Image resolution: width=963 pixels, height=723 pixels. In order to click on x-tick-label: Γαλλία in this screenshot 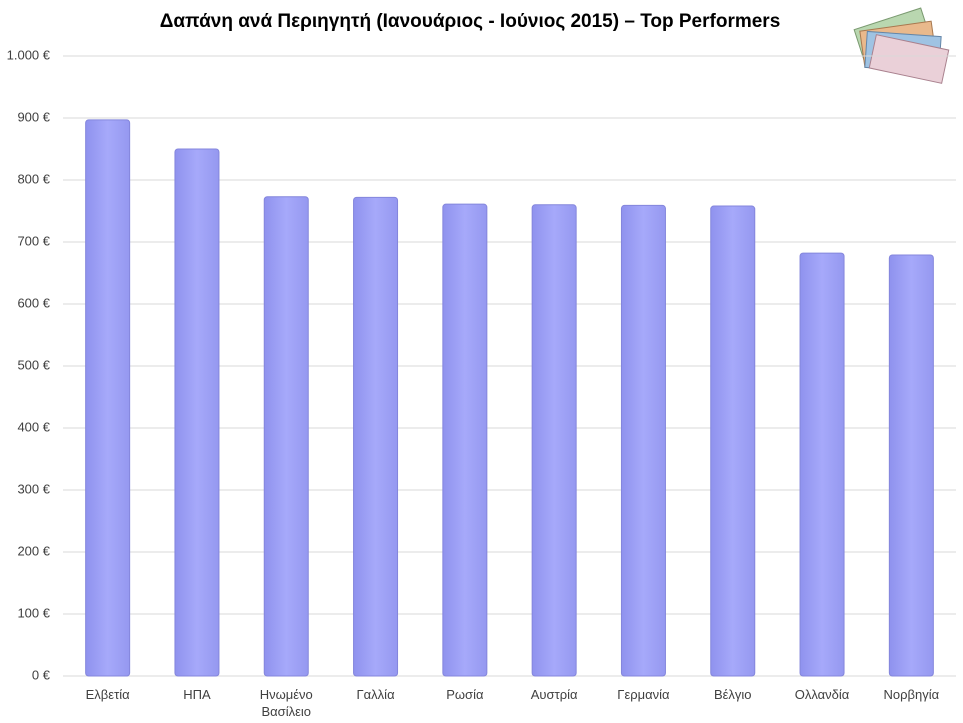, I will do `click(375, 694)`.